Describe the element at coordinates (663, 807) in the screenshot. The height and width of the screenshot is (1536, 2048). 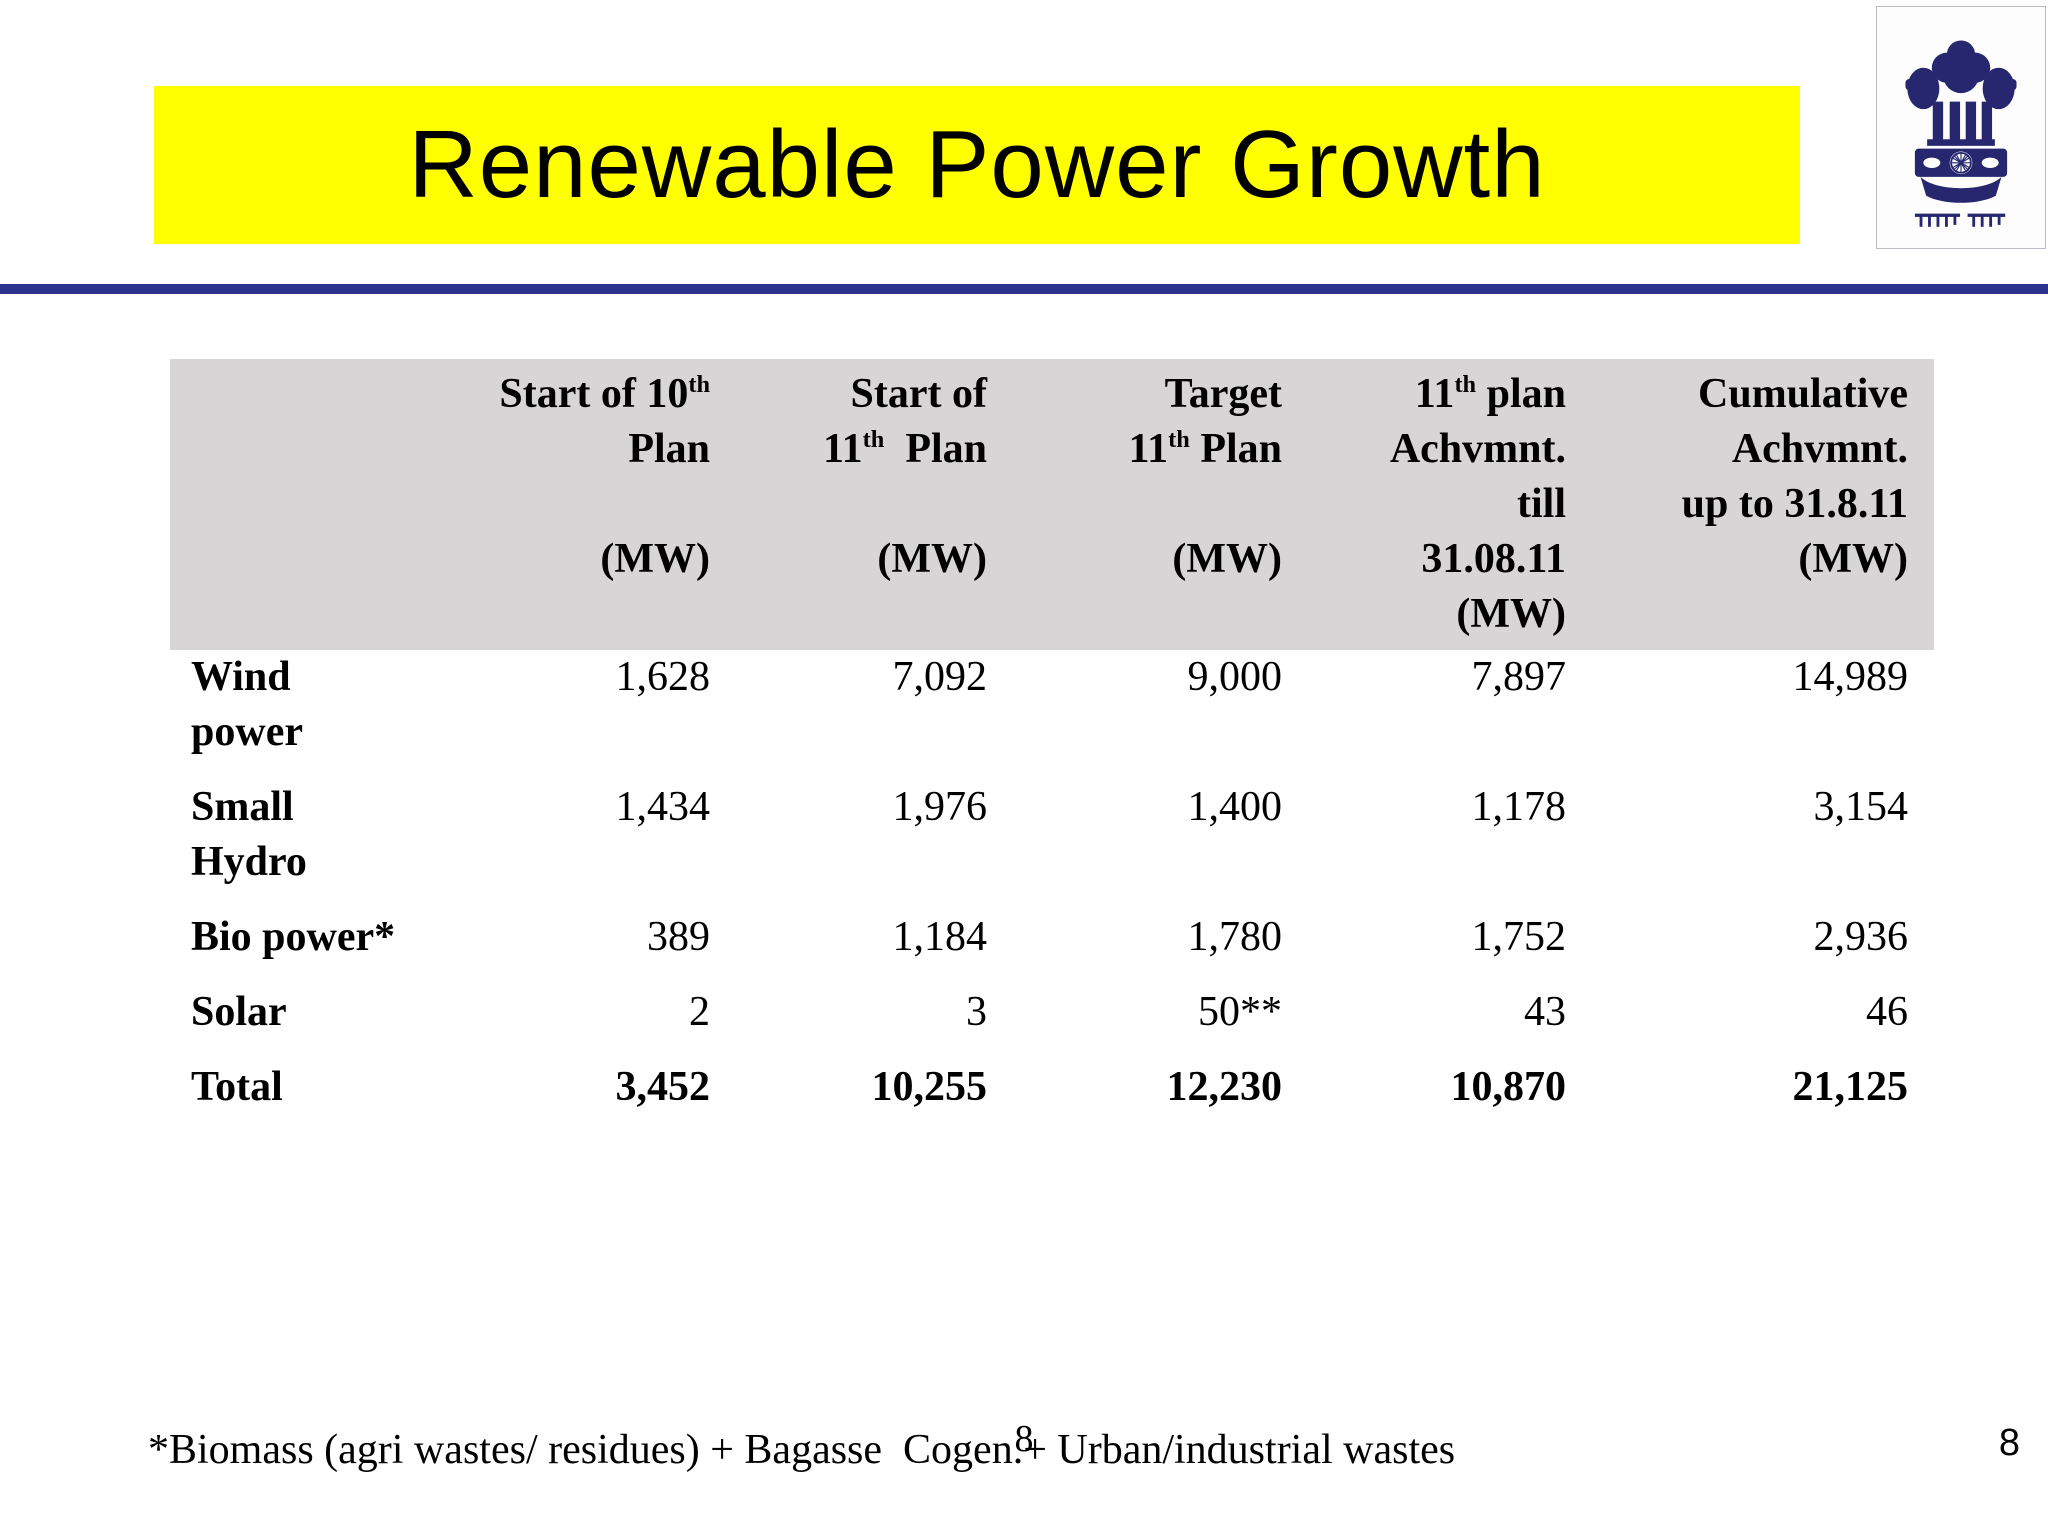
I see `cell-value: 1,434` at that location.